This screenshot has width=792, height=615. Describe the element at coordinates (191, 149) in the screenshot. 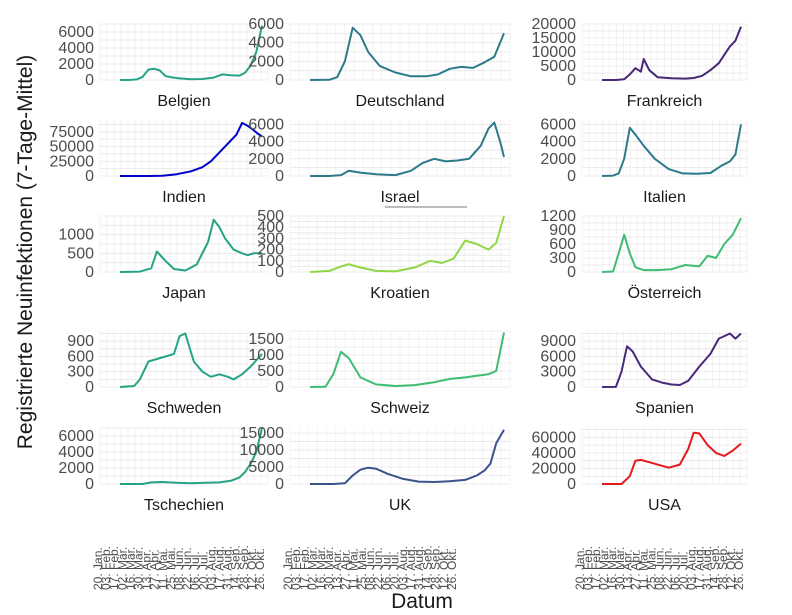

I see `series-line-indien` at that location.